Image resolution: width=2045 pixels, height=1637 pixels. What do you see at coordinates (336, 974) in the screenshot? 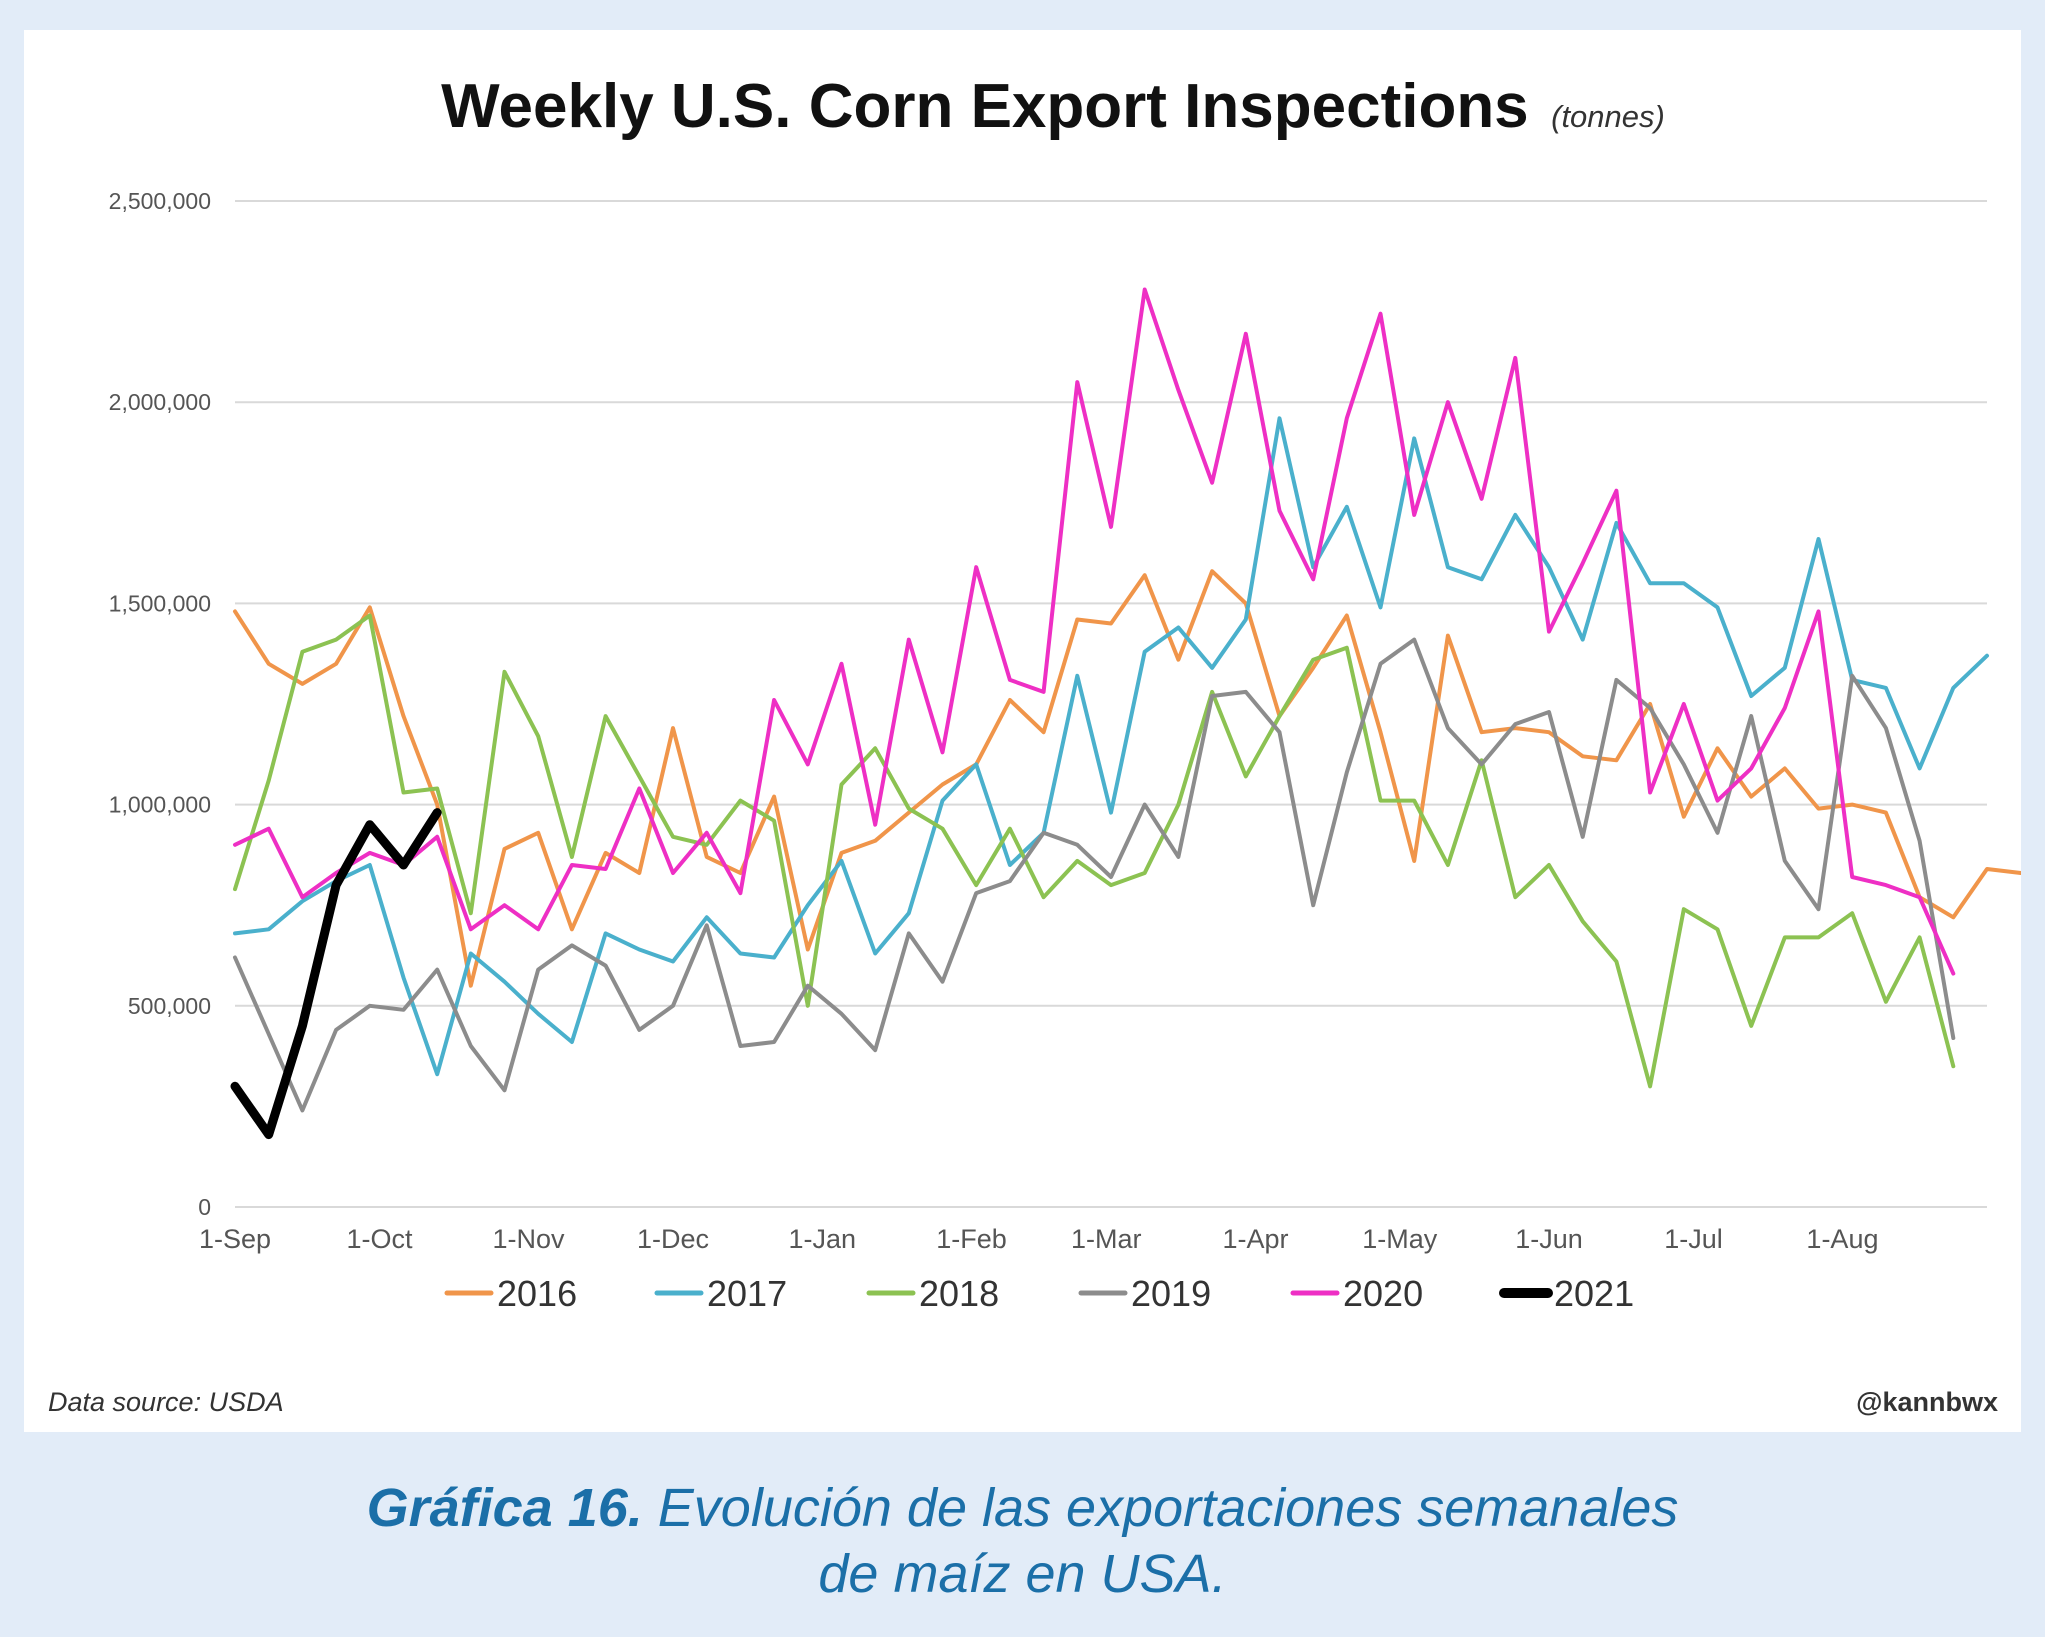
I see `series-line-2021` at bounding box center [336, 974].